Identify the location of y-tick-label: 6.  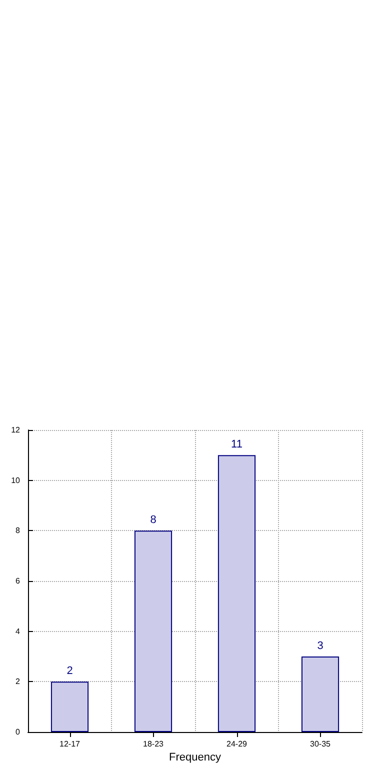
(18, 581).